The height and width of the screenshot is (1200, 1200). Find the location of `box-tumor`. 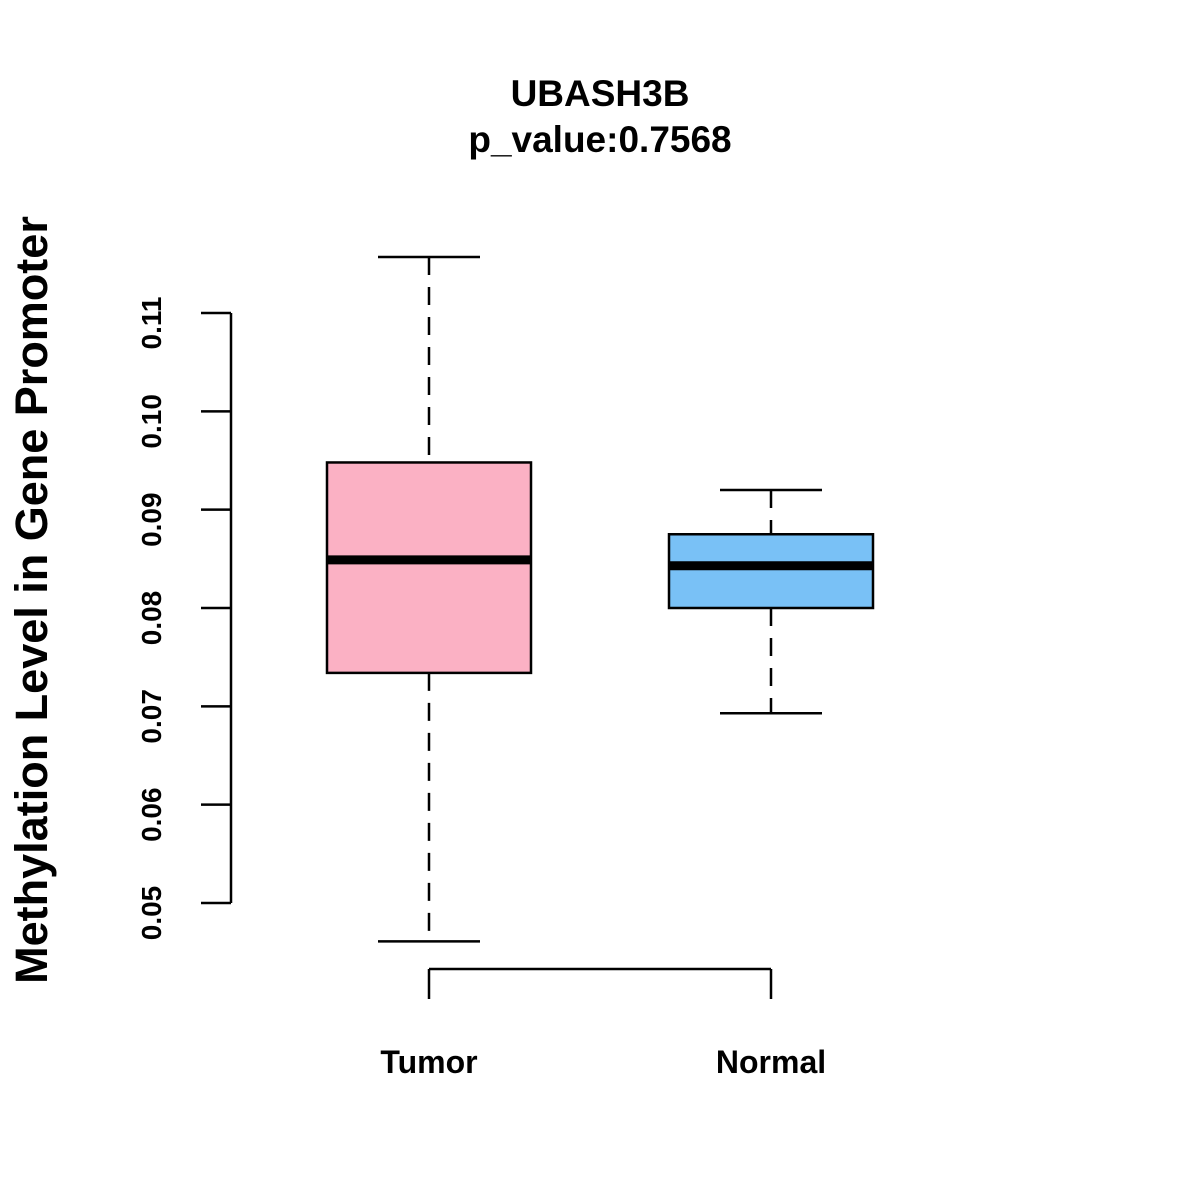

box-tumor is located at coordinates (429, 599).